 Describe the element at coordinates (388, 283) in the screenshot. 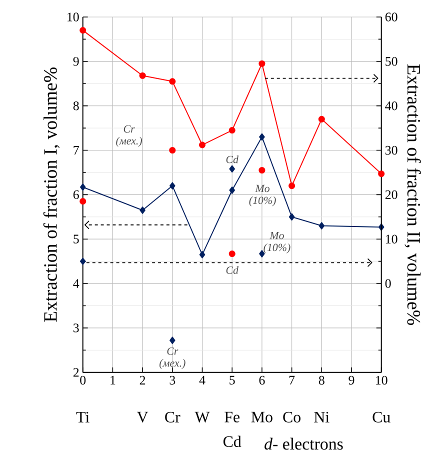

I see `y2-tick-label: 0` at that location.